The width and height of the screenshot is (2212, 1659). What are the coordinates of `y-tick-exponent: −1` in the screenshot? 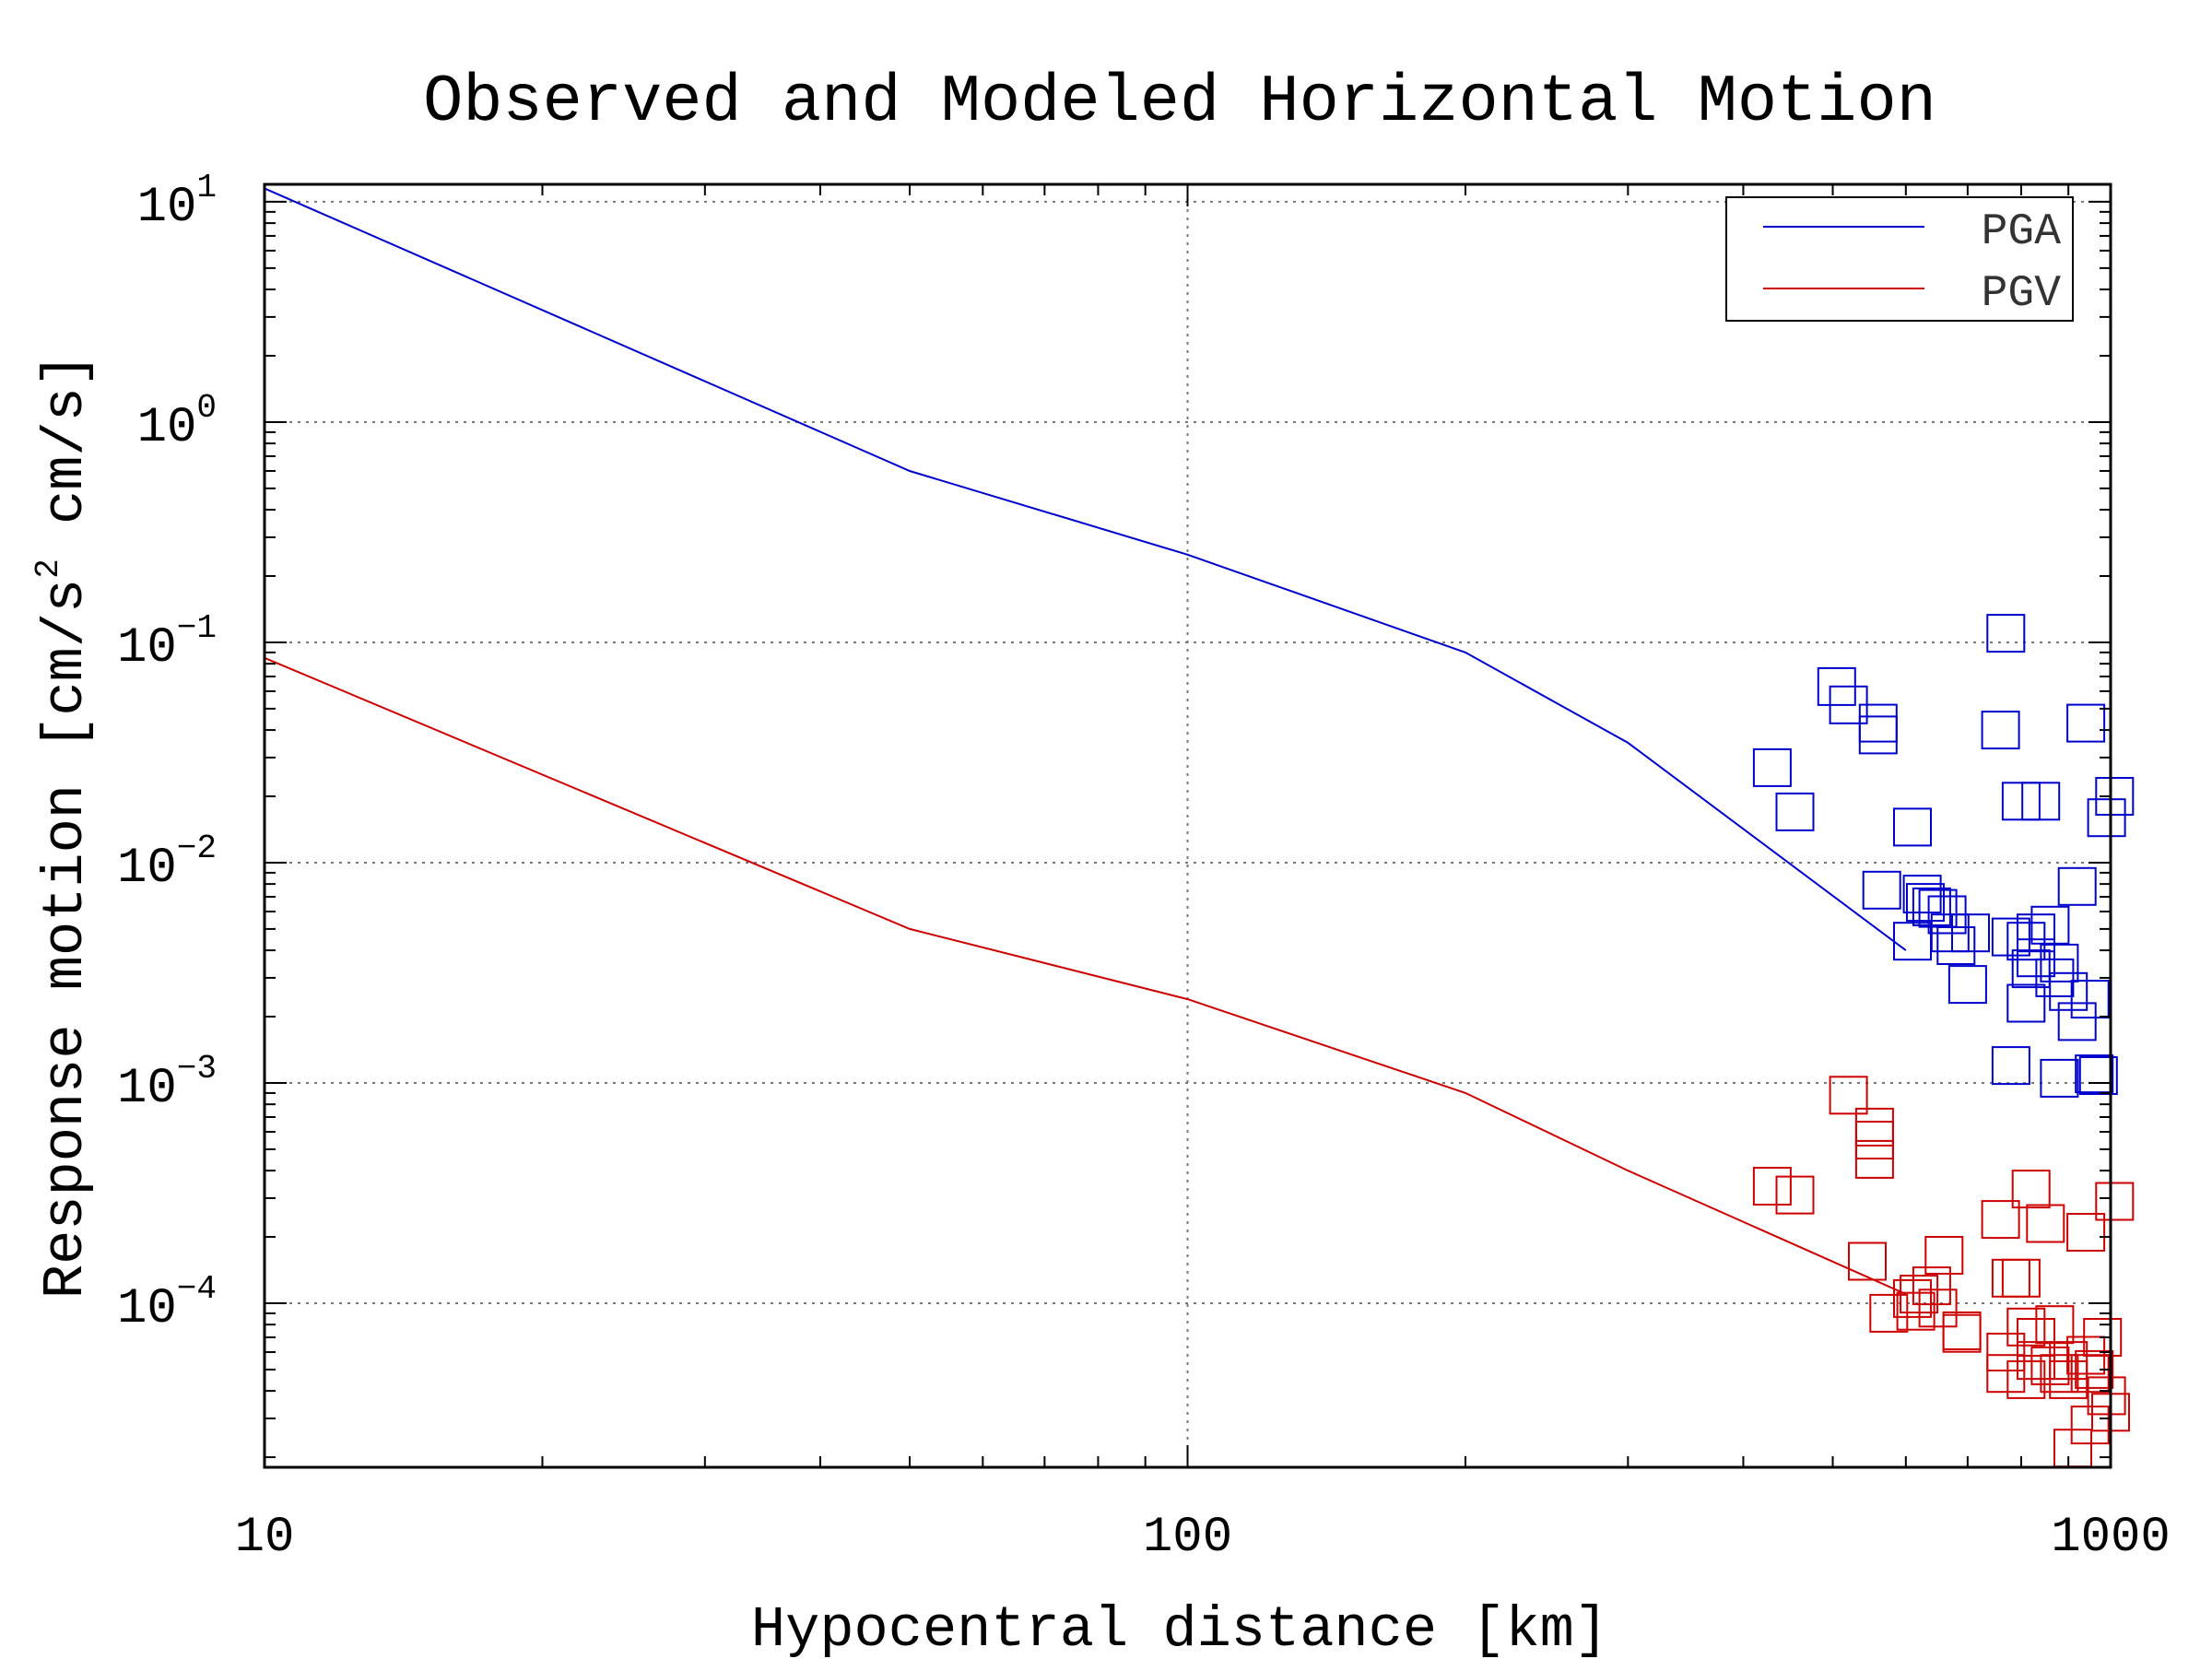 It's located at (197, 628).